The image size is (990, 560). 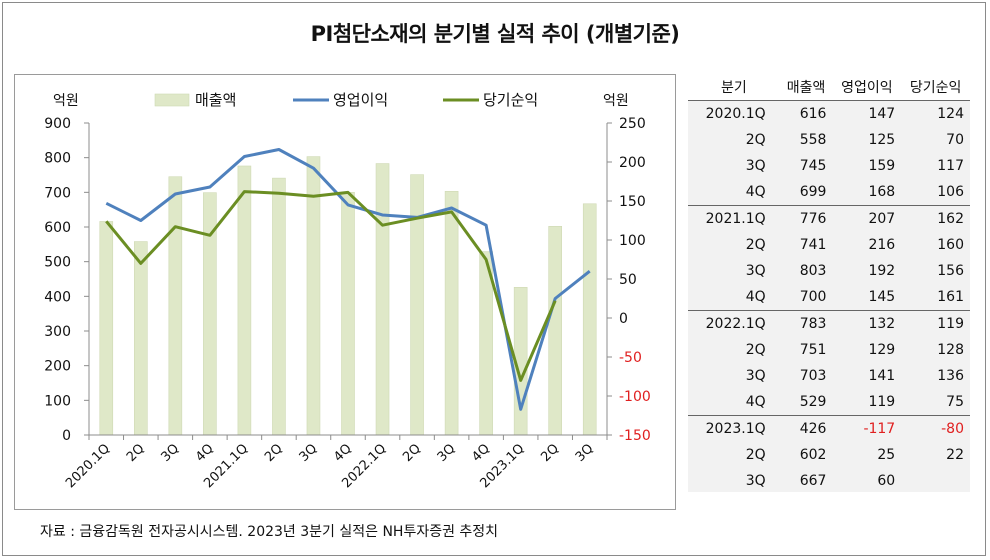 What do you see at coordinates (867, 218) in the screenshot?
I see `value-cell: 207` at bounding box center [867, 218].